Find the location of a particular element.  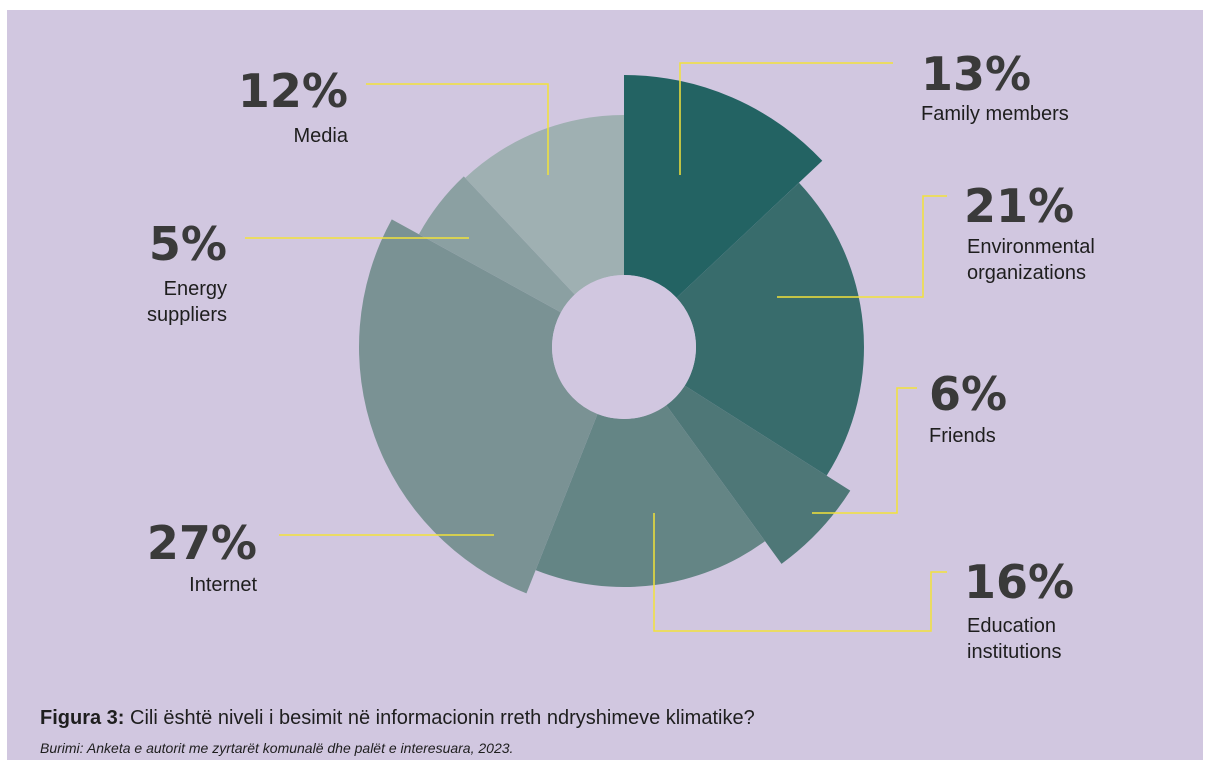

label-pct-internet: 27% is located at coordinates (202, 543).